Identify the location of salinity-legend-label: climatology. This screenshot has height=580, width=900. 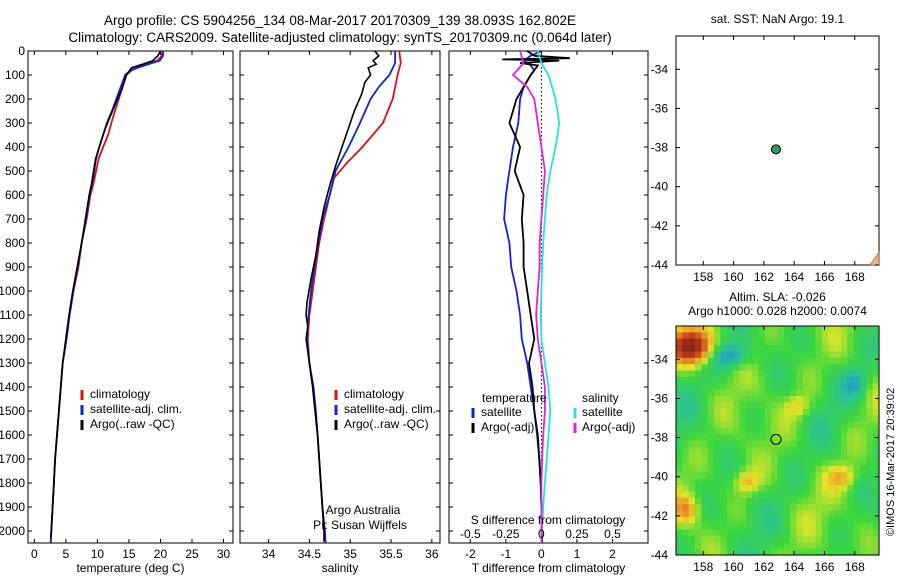
(374, 394).